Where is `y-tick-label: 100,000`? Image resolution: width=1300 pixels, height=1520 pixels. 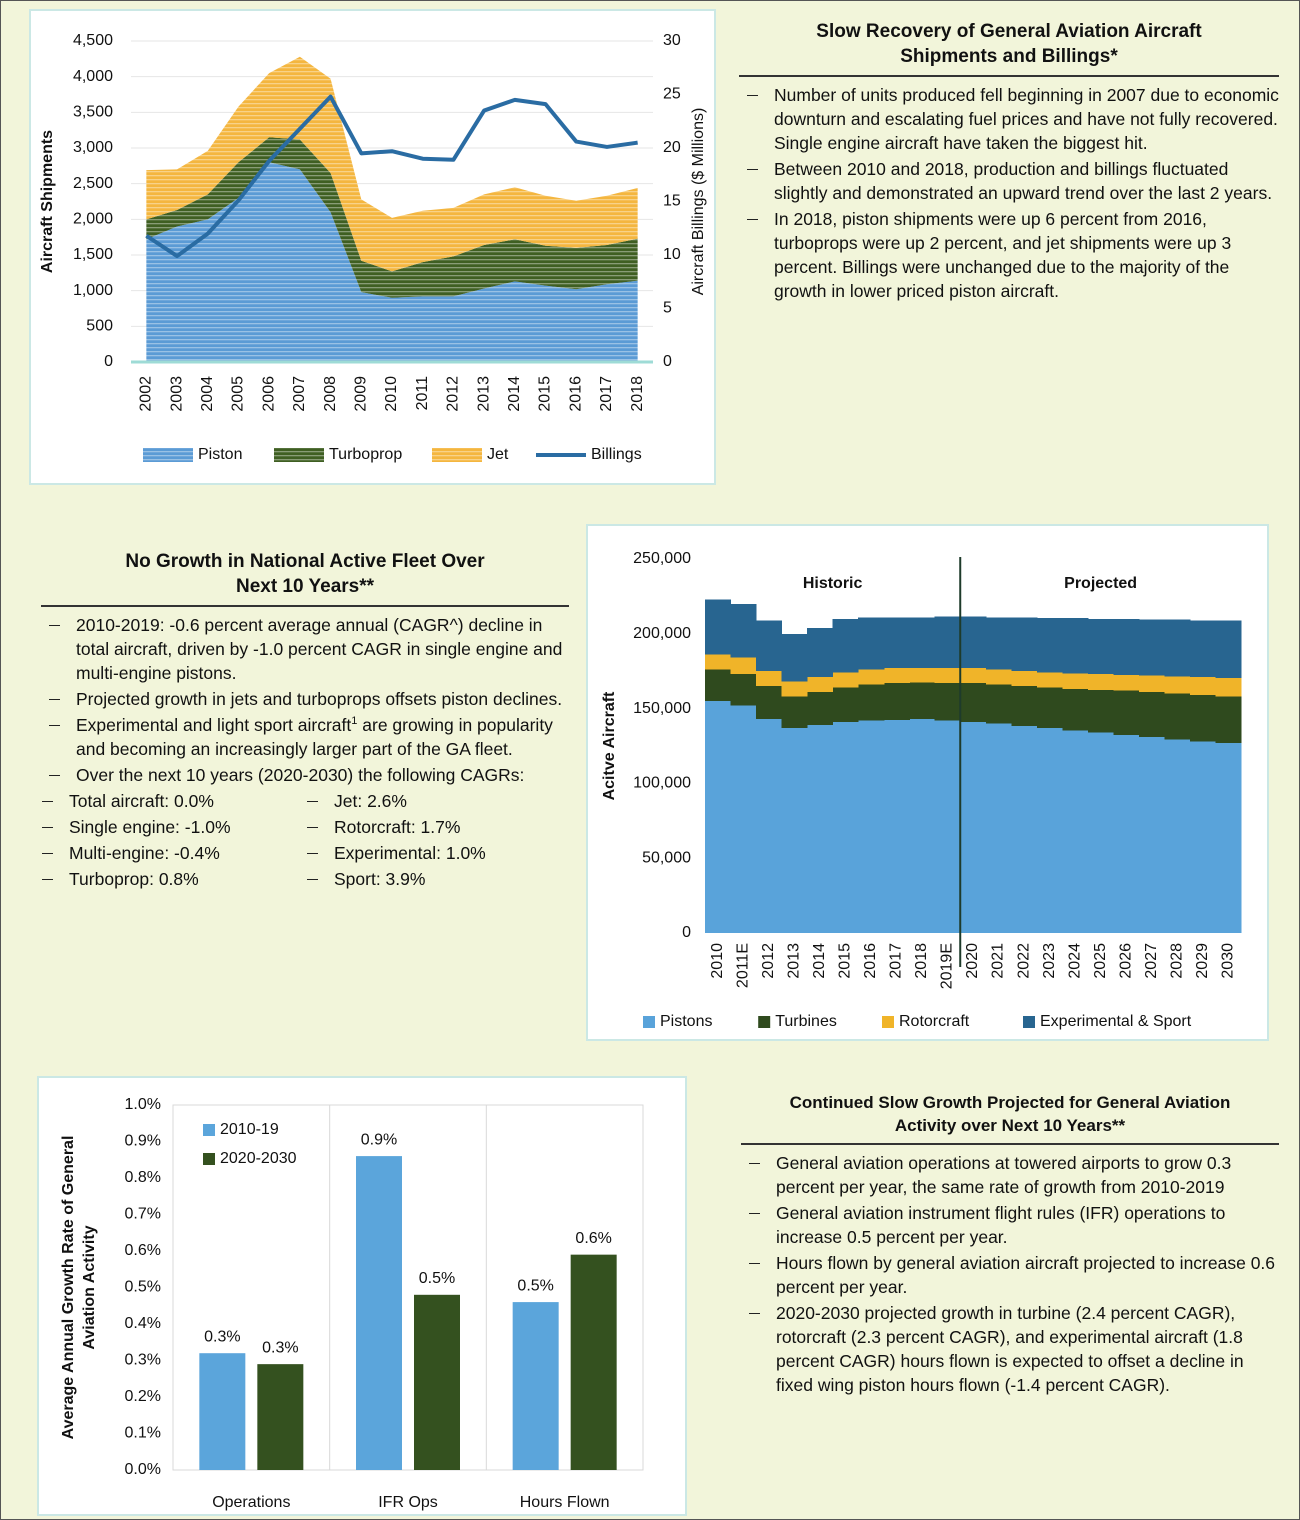 y-tick-label: 100,000 is located at coordinates (662, 783).